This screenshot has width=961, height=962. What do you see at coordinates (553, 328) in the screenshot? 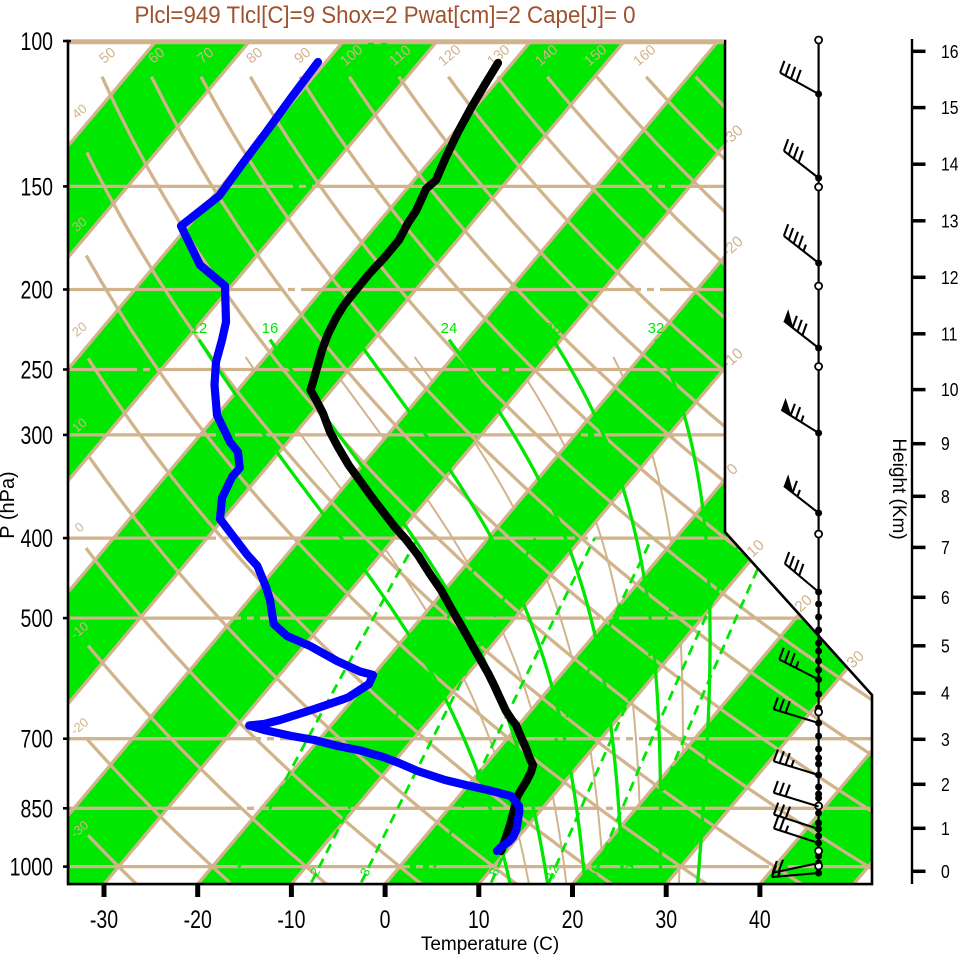
I see `svg-text: 28` at bounding box center [553, 328].